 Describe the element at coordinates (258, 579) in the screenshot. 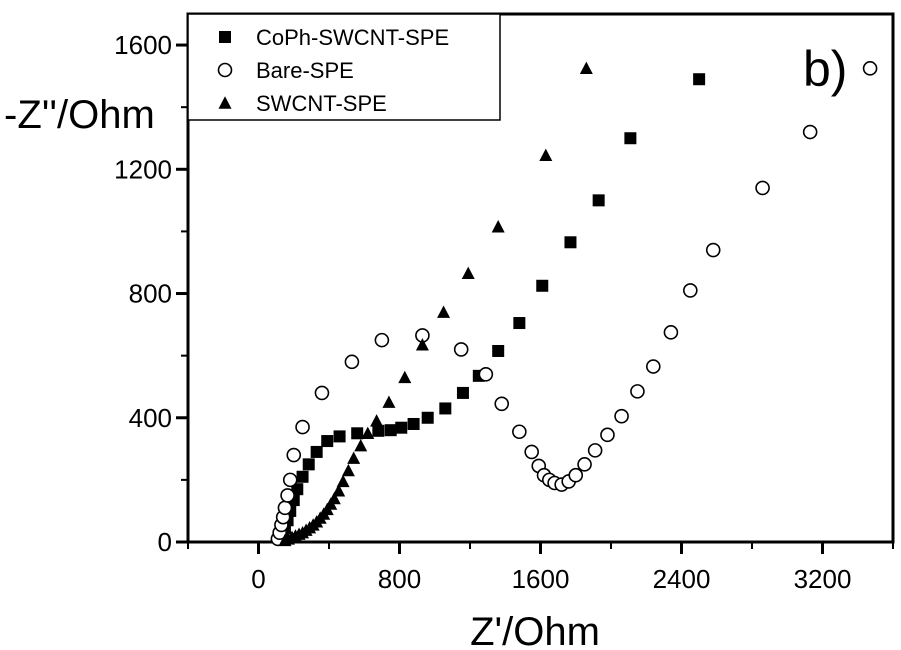

I see `x-tick-label: 0` at that location.